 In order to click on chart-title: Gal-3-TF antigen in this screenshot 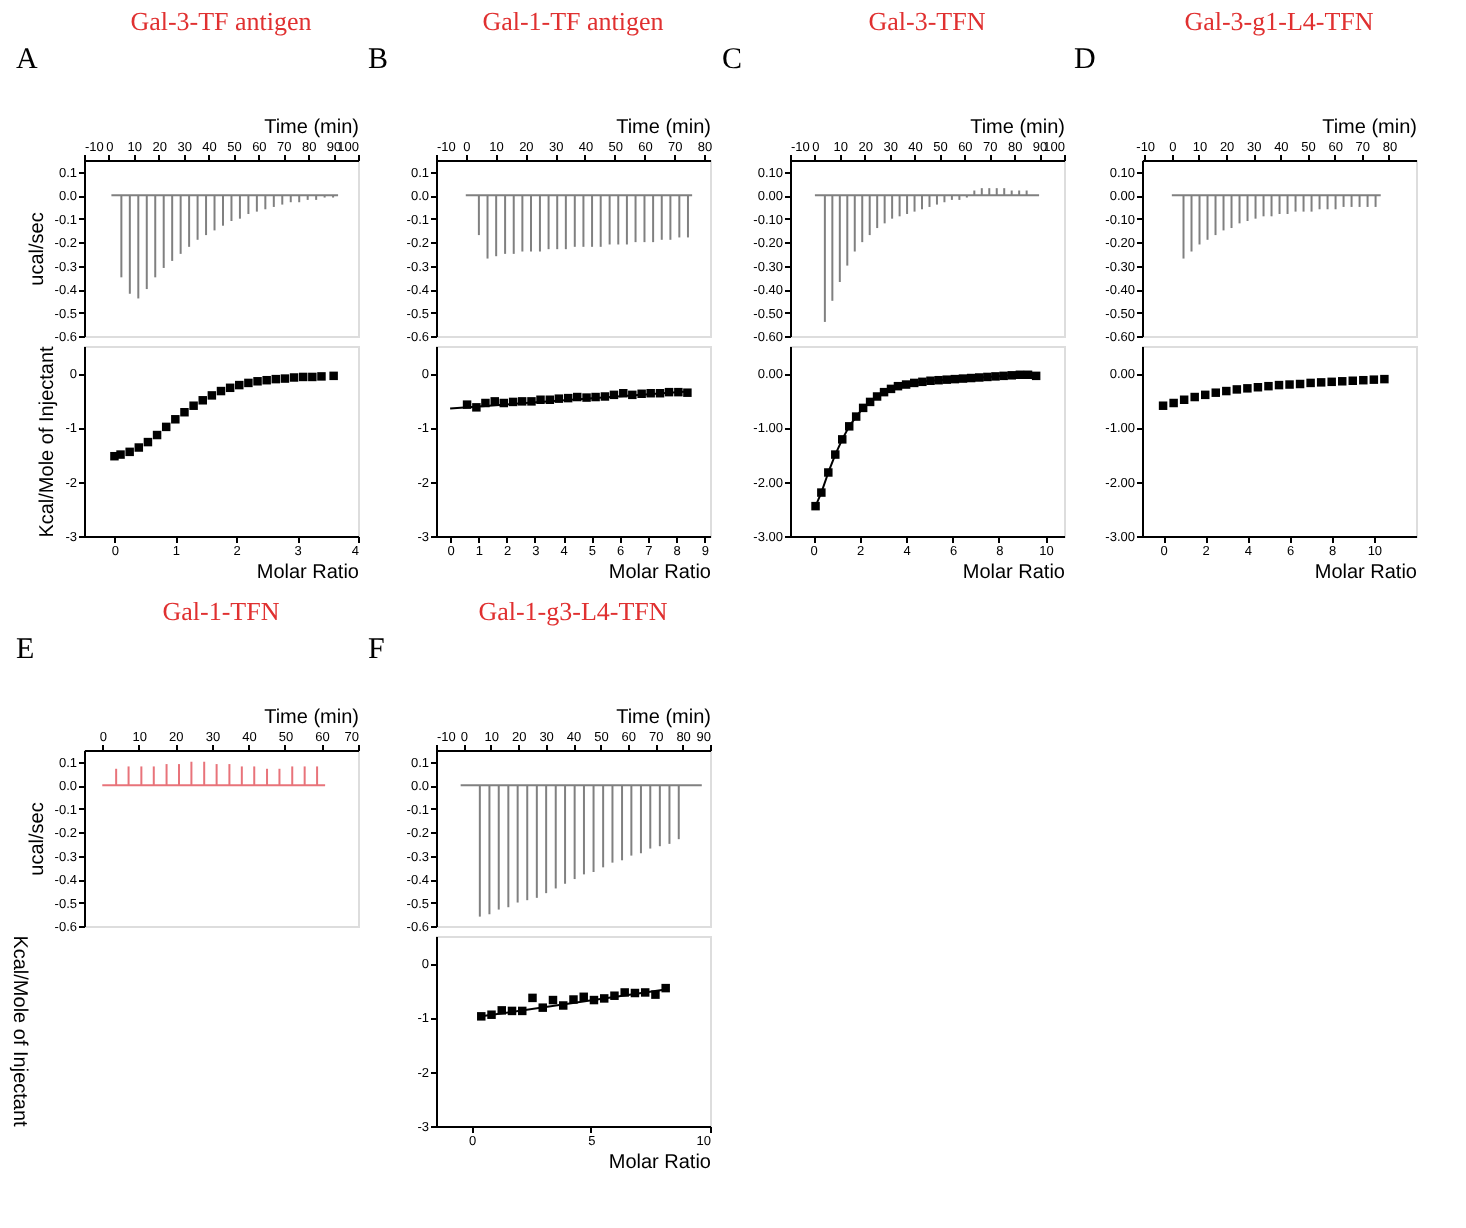, I will do `click(221, 21)`.